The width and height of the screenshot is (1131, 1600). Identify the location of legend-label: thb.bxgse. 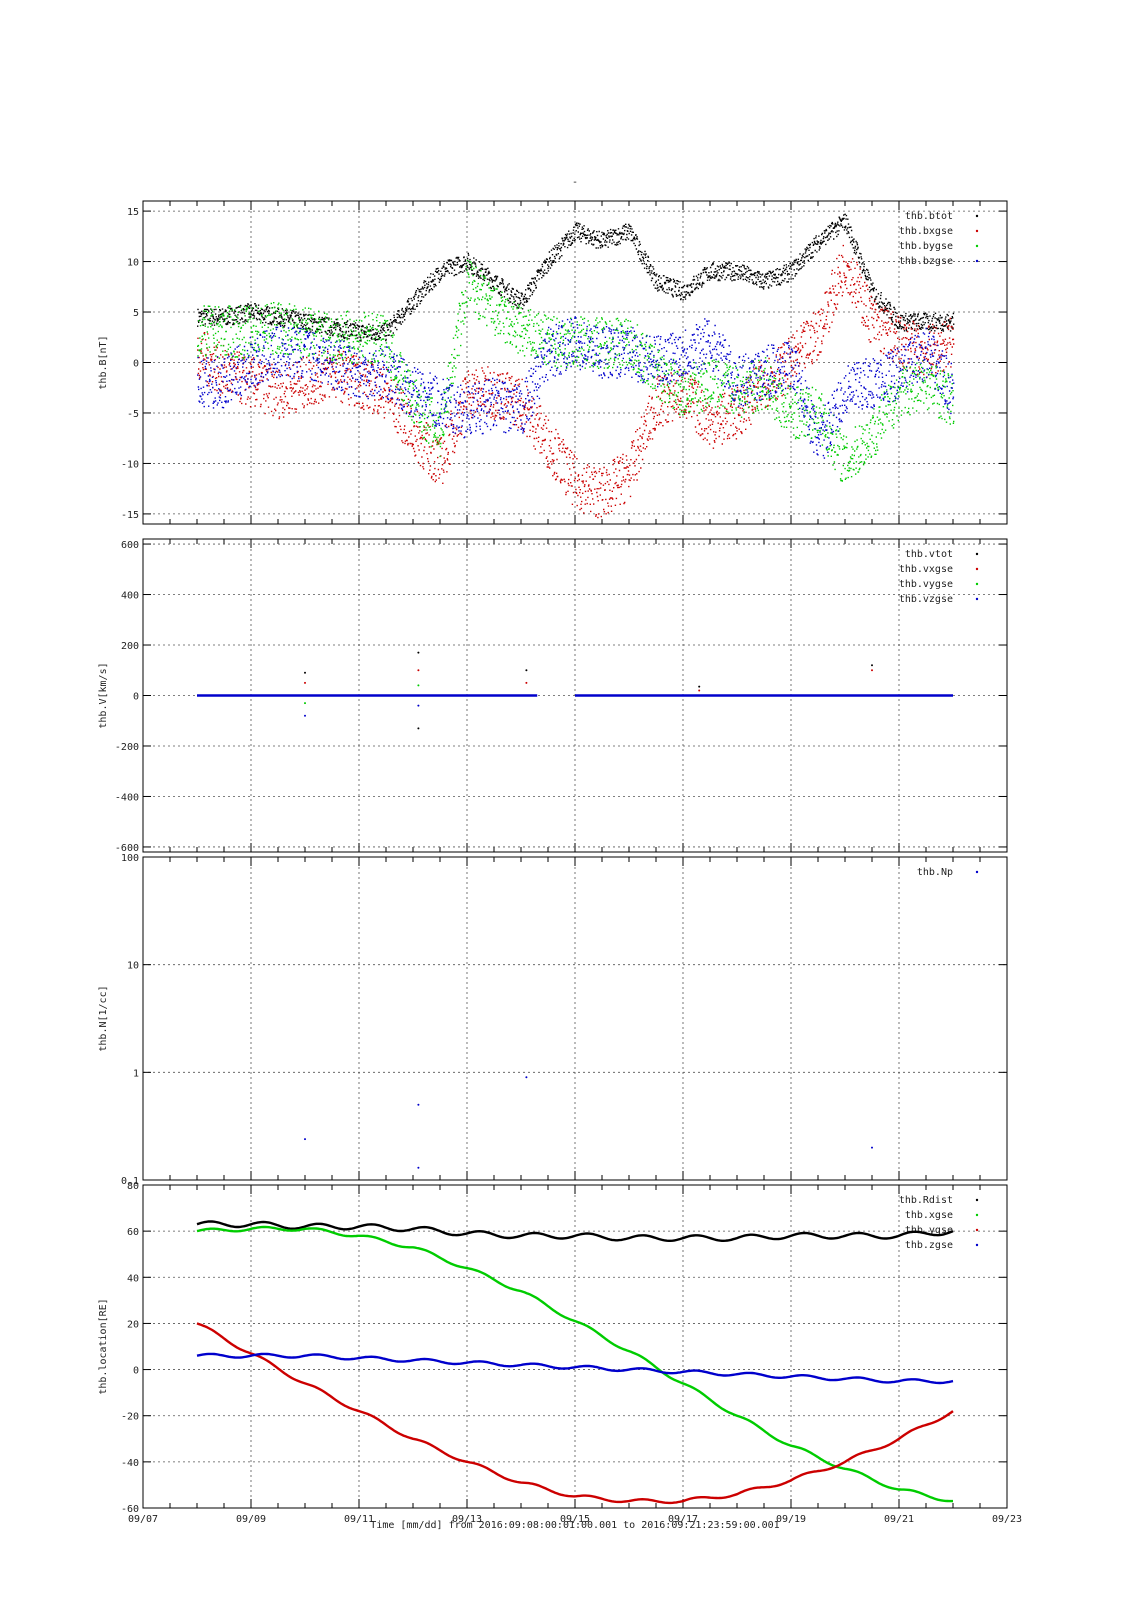
(926, 231).